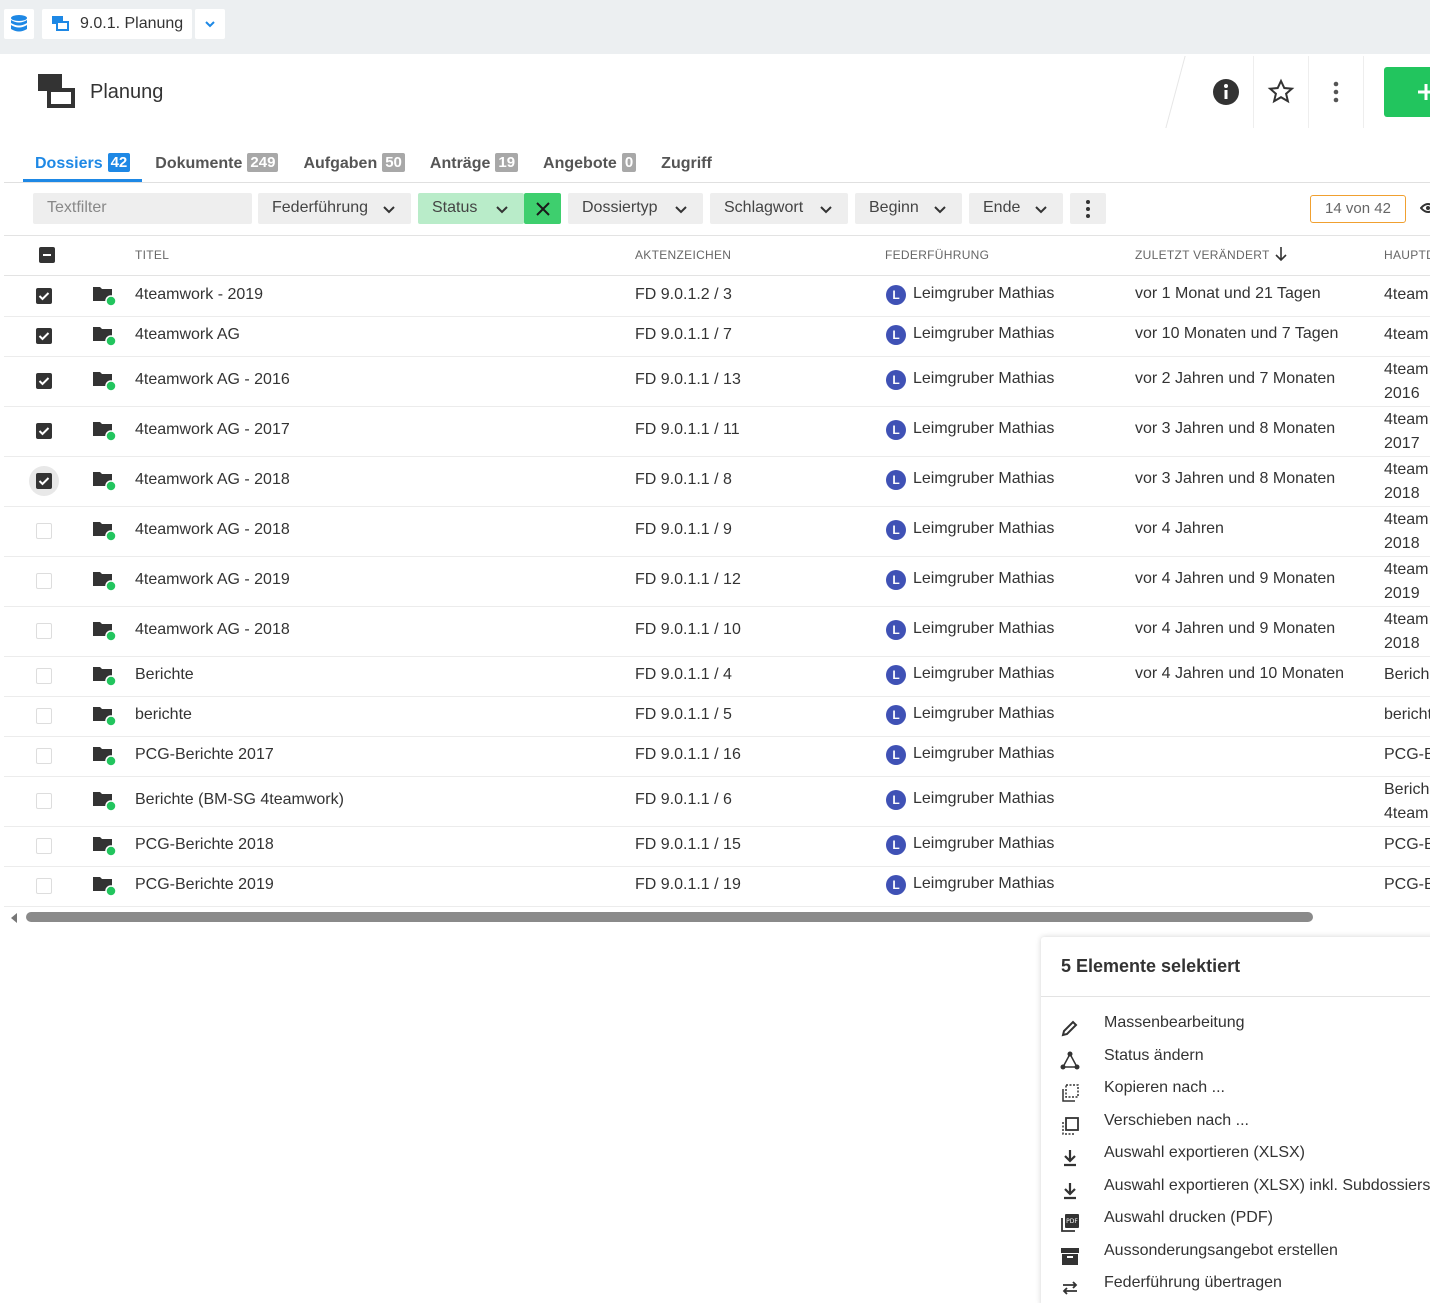 This screenshot has width=1430, height=1303. What do you see at coordinates (1235, 1158) in the screenshot?
I see `selection-action: Auswahl exportieren (XLSX)` at bounding box center [1235, 1158].